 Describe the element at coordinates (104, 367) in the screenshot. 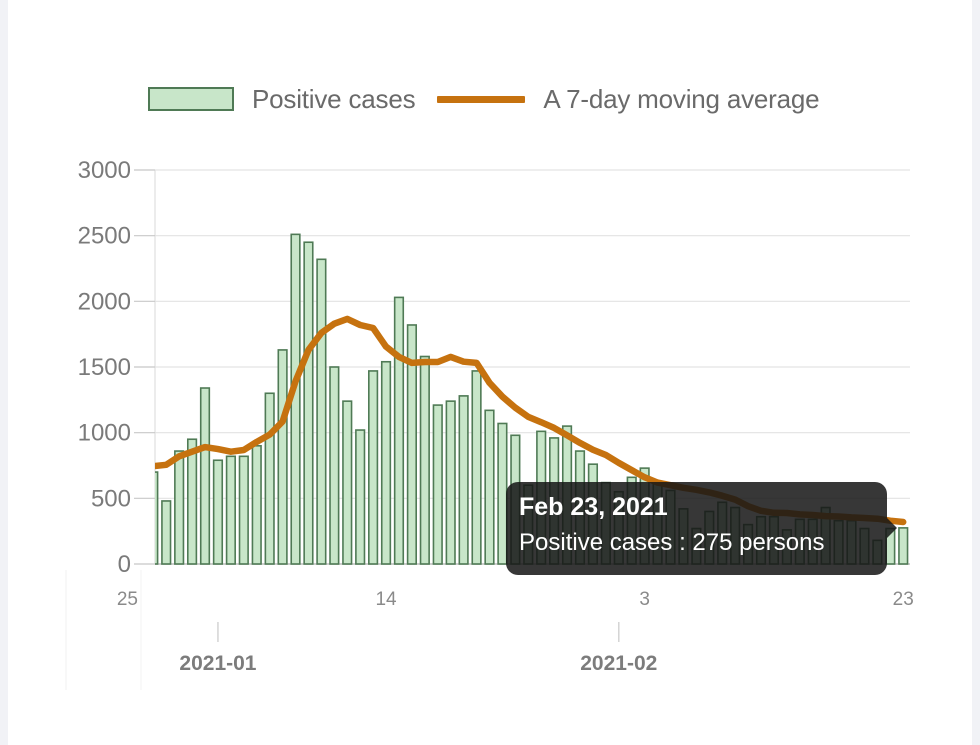

I see `y-tick-label: 1500` at that location.